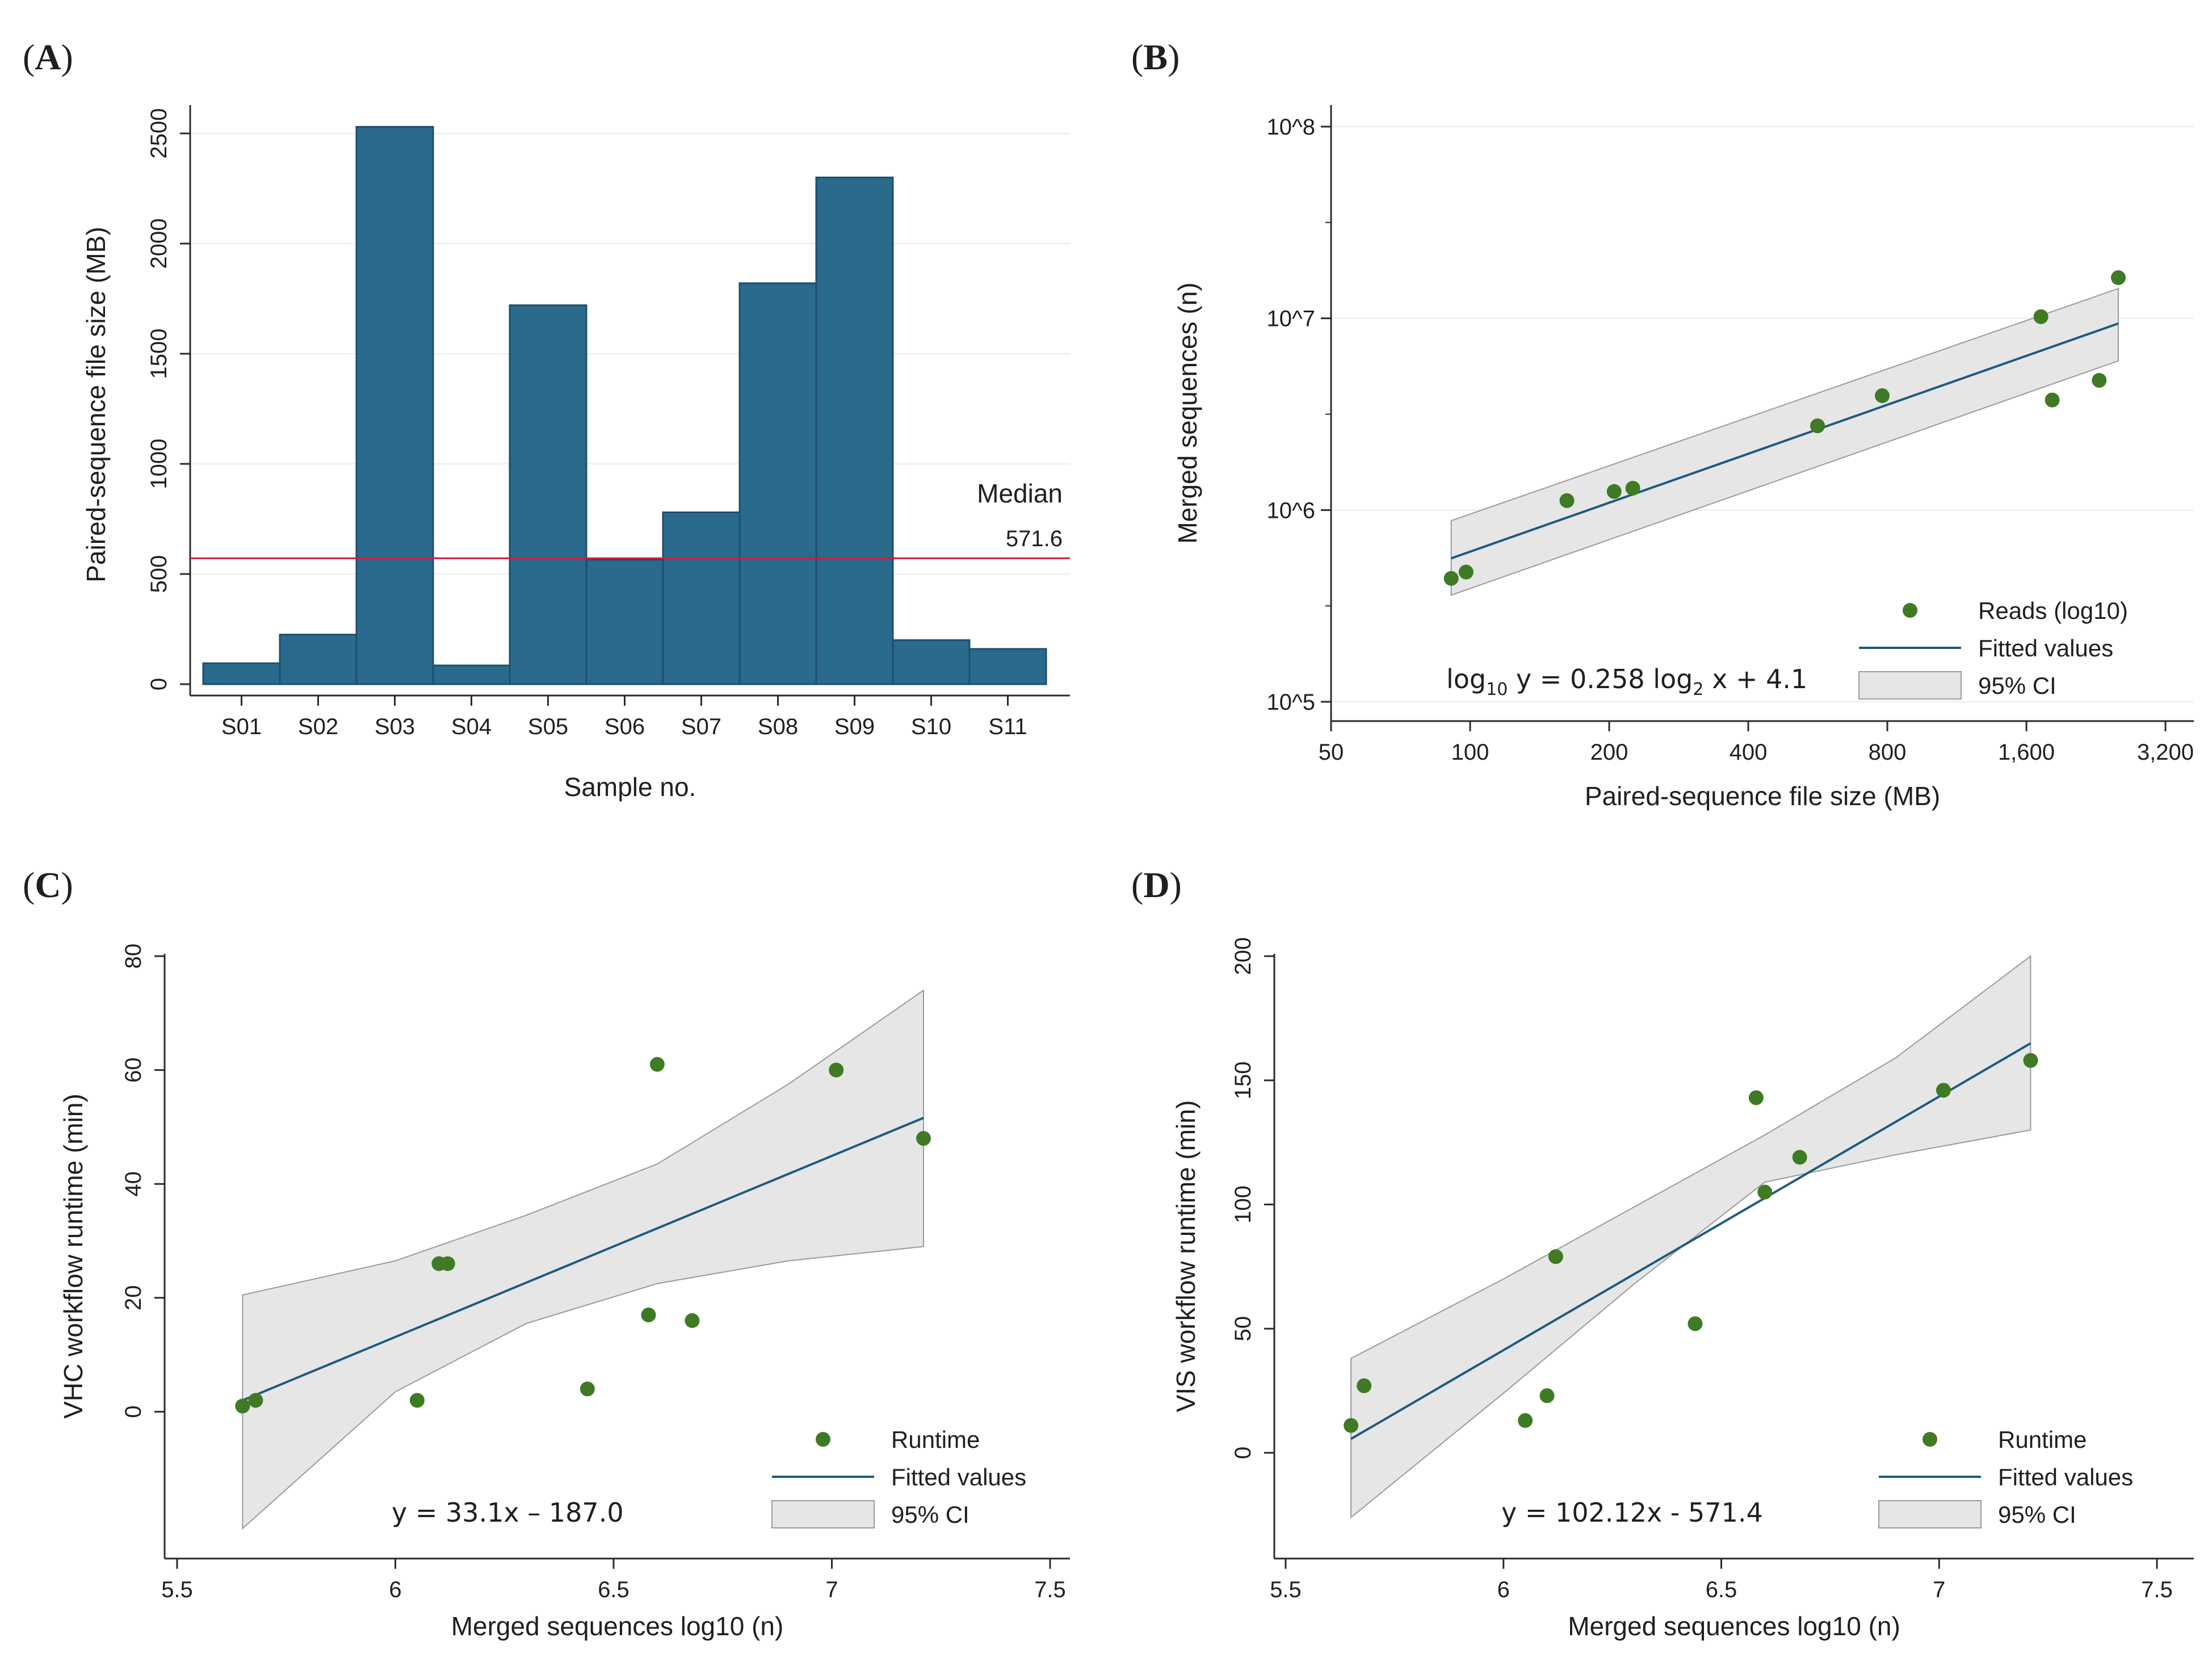  I want to click on panel-label-a-letter: A, so click(48, 57).